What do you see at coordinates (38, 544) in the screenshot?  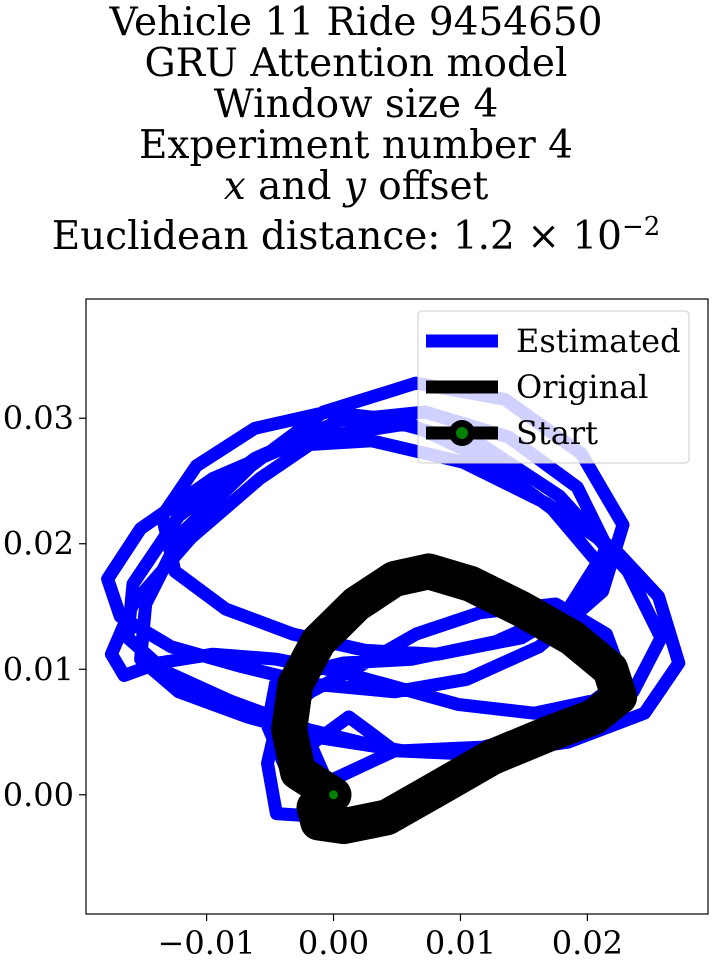 I see `y-tick-label: 0.02` at bounding box center [38, 544].